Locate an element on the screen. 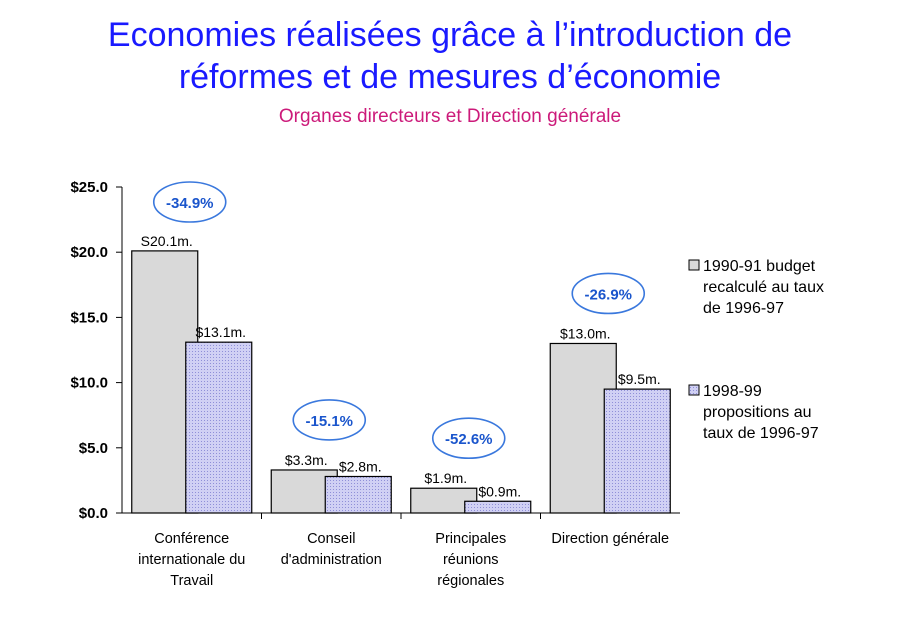 The height and width of the screenshot is (623, 900). y-tick-label: $0.0 is located at coordinates (93, 513).